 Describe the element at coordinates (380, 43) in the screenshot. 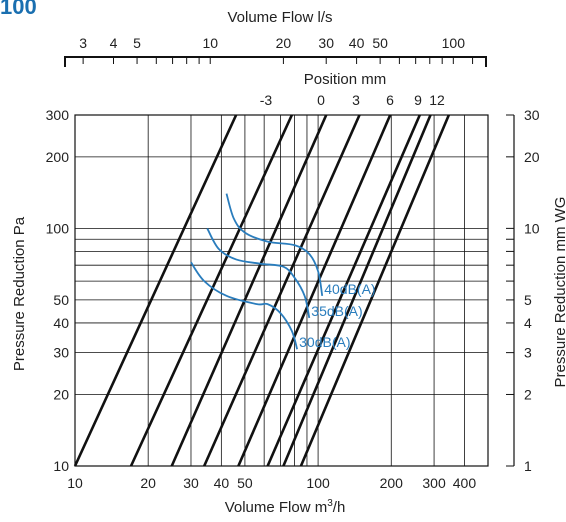

I see `top-tick-label: 50` at that location.